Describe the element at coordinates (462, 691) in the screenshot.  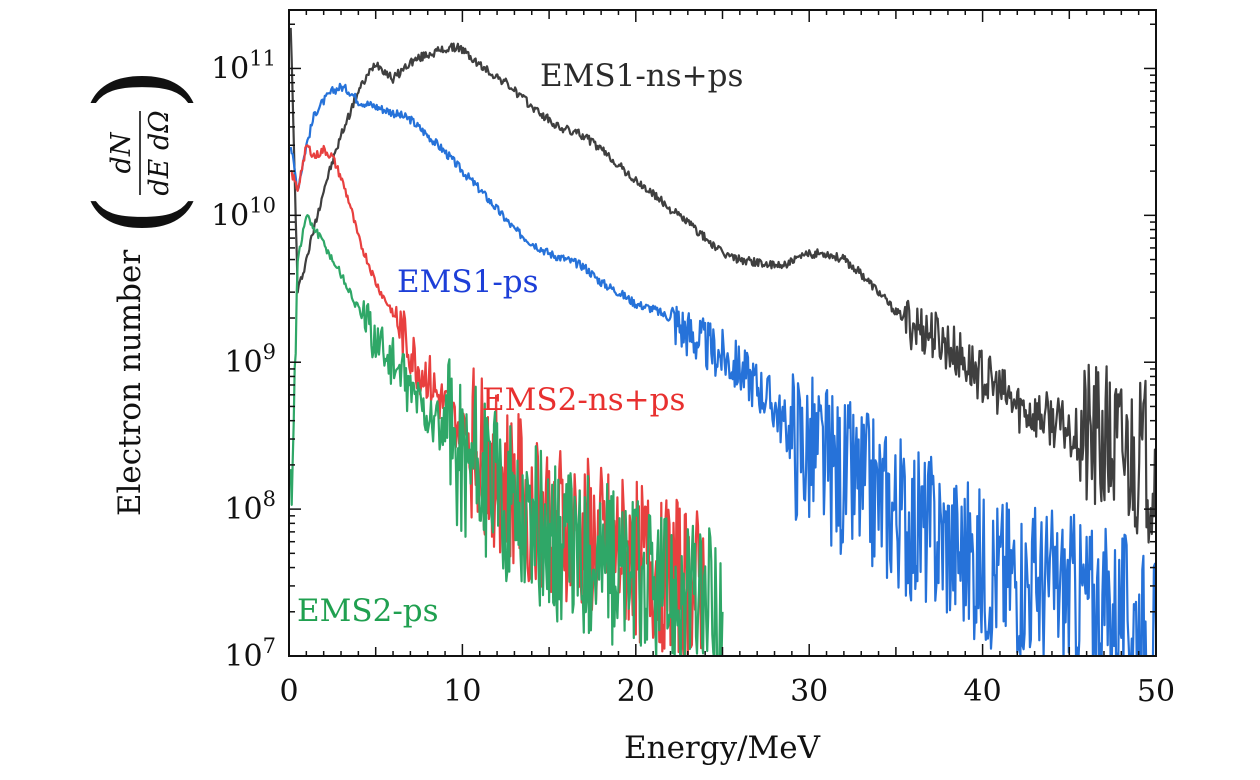
I see `x-tick-label-10: 10` at that location.